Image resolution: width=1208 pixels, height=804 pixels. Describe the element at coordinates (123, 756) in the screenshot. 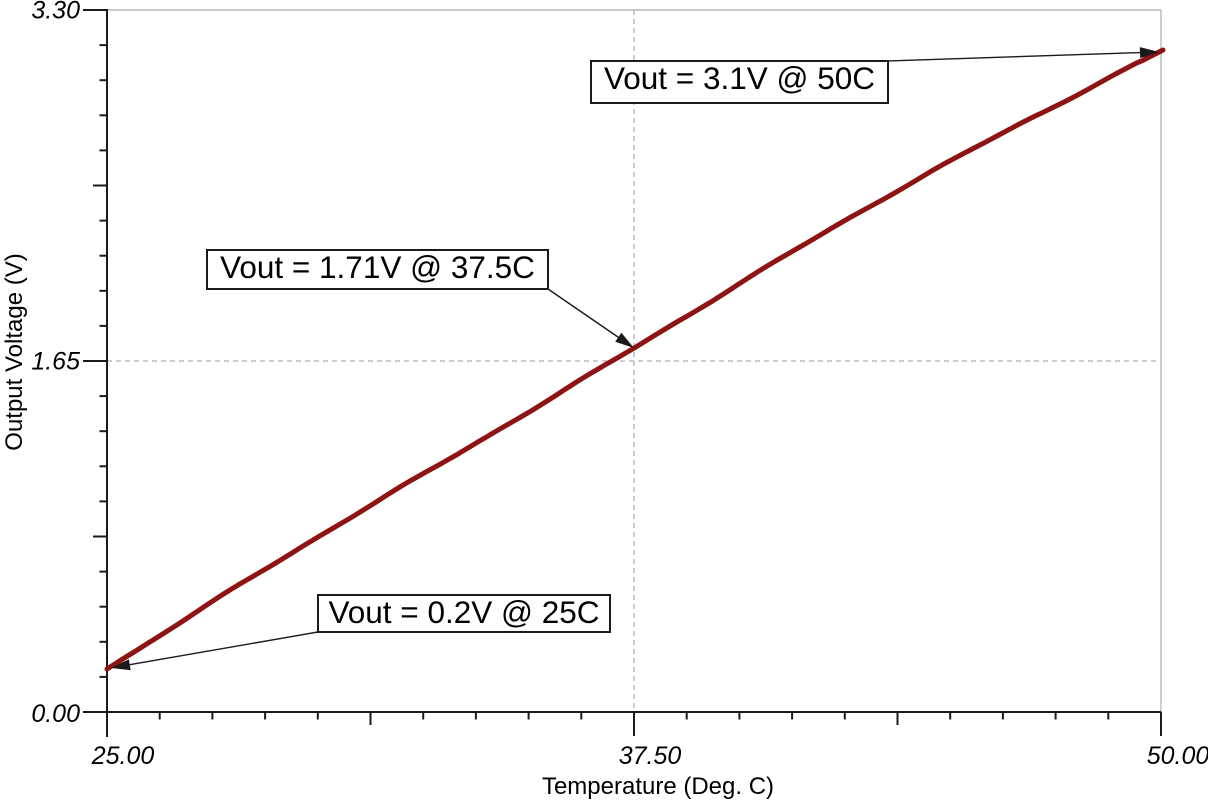

I see `svg-text: 25.00` at that location.